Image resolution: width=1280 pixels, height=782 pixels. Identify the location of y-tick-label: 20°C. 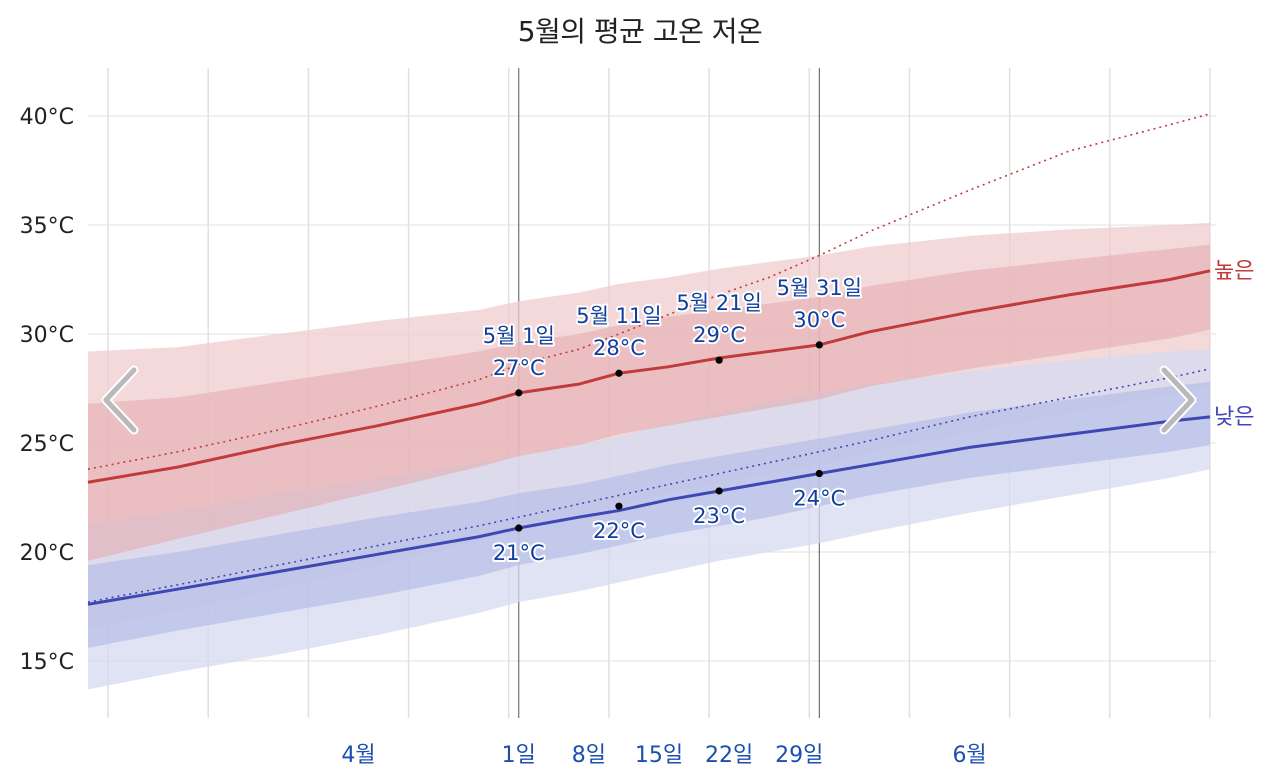
(47, 553).